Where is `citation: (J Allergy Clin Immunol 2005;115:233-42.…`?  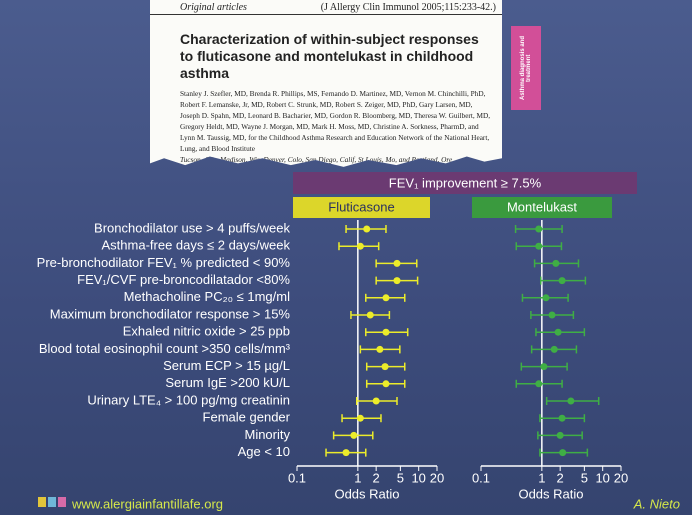 citation: (J Allergy Clin Immunol 2005;115:233-42.… is located at coordinates (408, 7).